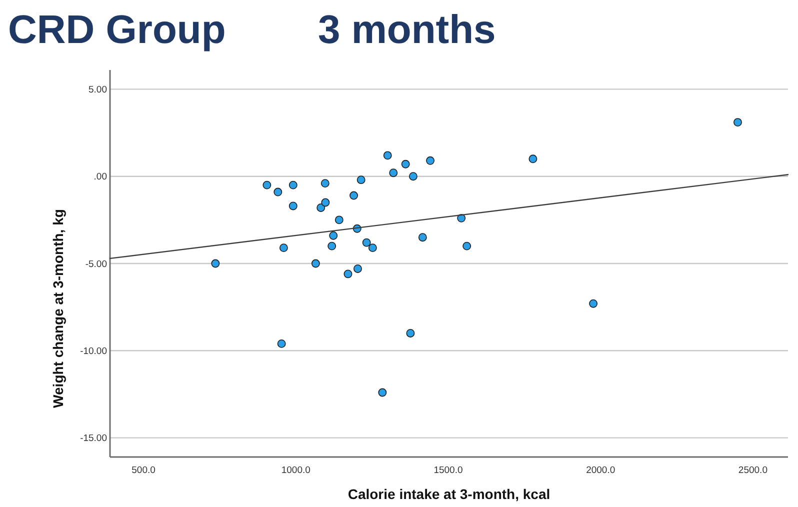  I want to click on chart-title: CRD Group, so click(117, 30).